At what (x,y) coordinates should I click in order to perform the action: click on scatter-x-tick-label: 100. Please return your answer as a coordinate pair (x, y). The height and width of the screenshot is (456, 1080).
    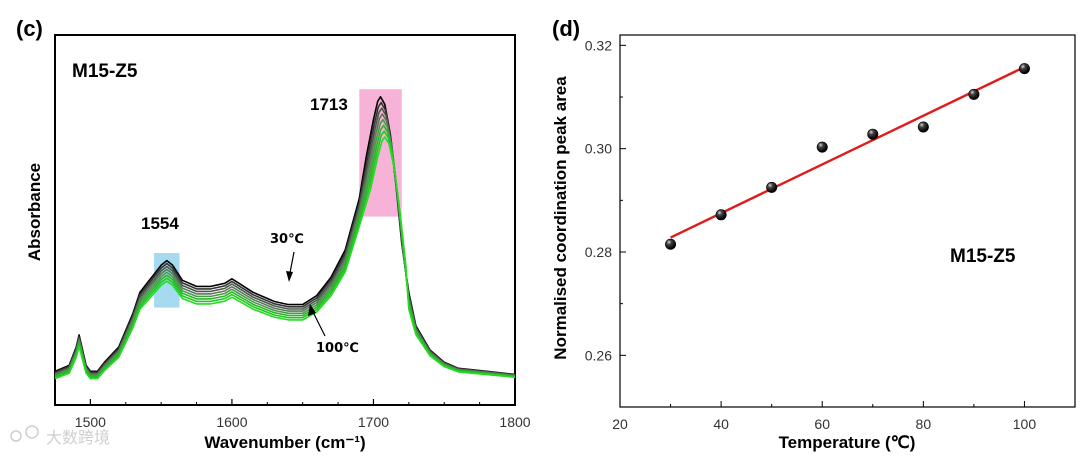
    Looking at the image, I should click on (1025, 424).